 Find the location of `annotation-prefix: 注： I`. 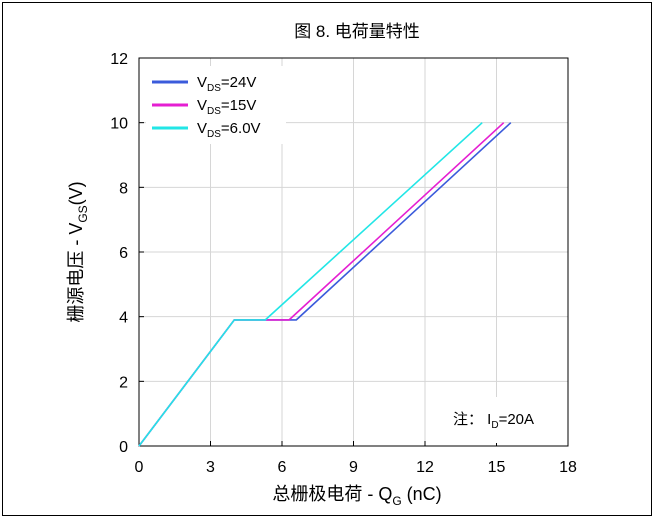

annotation-prefix: 注： I is located at coordinates (472, 419).